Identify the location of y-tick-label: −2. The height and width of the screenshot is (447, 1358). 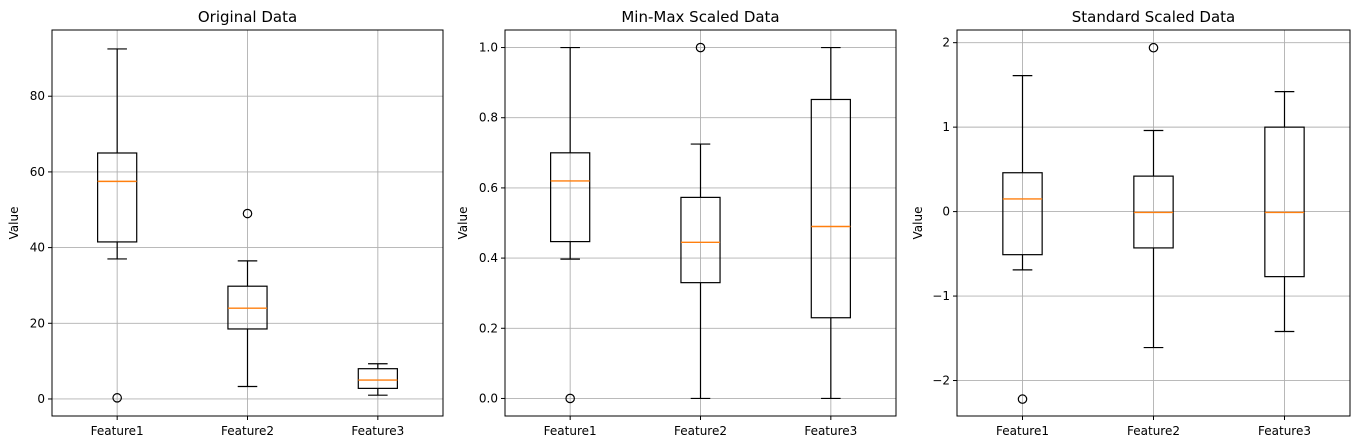
(941, 381).